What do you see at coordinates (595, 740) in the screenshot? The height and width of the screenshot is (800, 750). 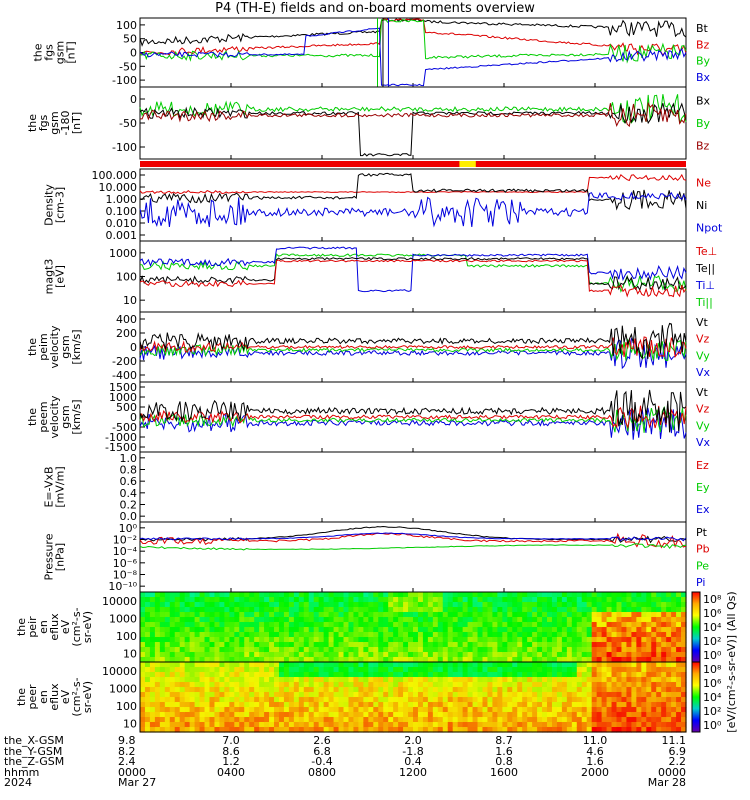 I see `footer-x-value: 11.0` at bounding box center [595, 740].